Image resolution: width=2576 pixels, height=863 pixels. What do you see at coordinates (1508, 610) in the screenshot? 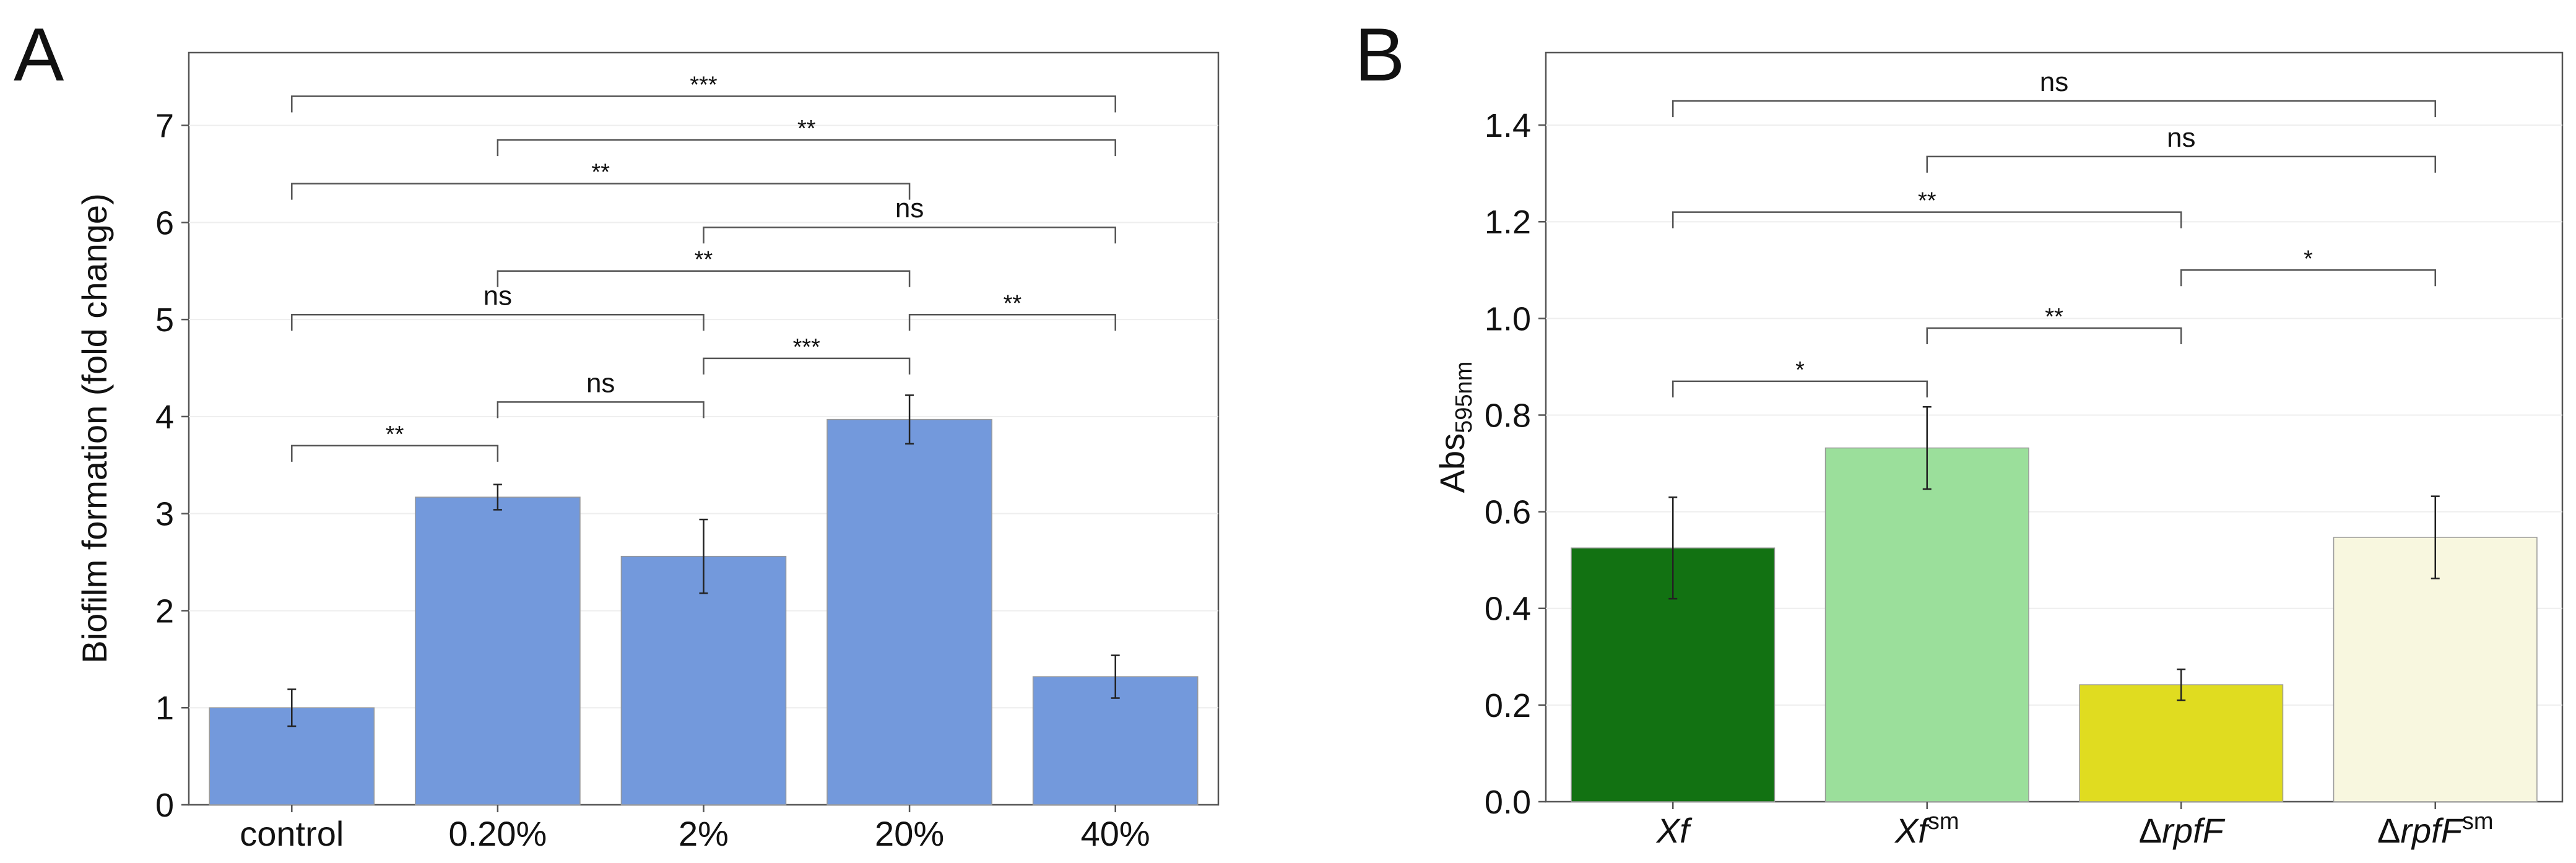
I see `panel-b-y-tick-label: 0.4` at bounding box center [1508, 610].